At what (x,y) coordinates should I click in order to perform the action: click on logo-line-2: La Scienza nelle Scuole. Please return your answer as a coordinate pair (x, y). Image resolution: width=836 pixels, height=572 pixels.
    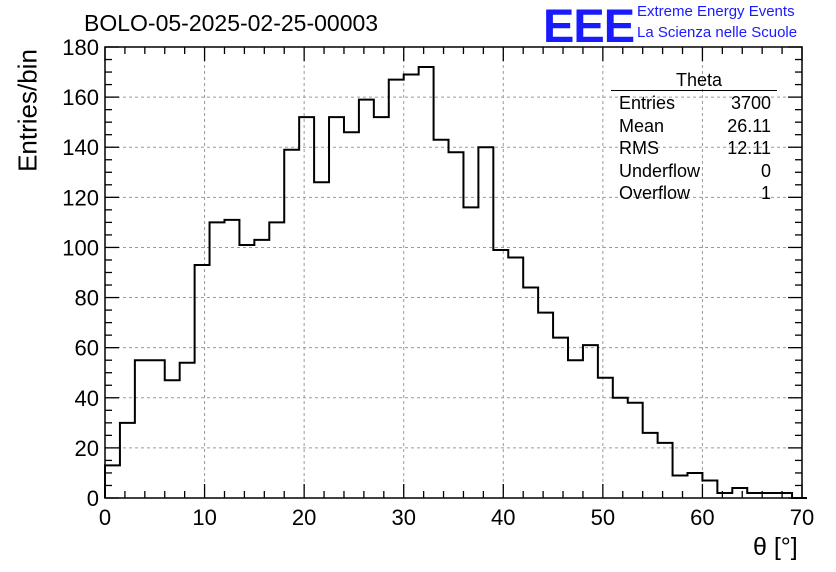
    Looking at the image, I should click on (717, 32).